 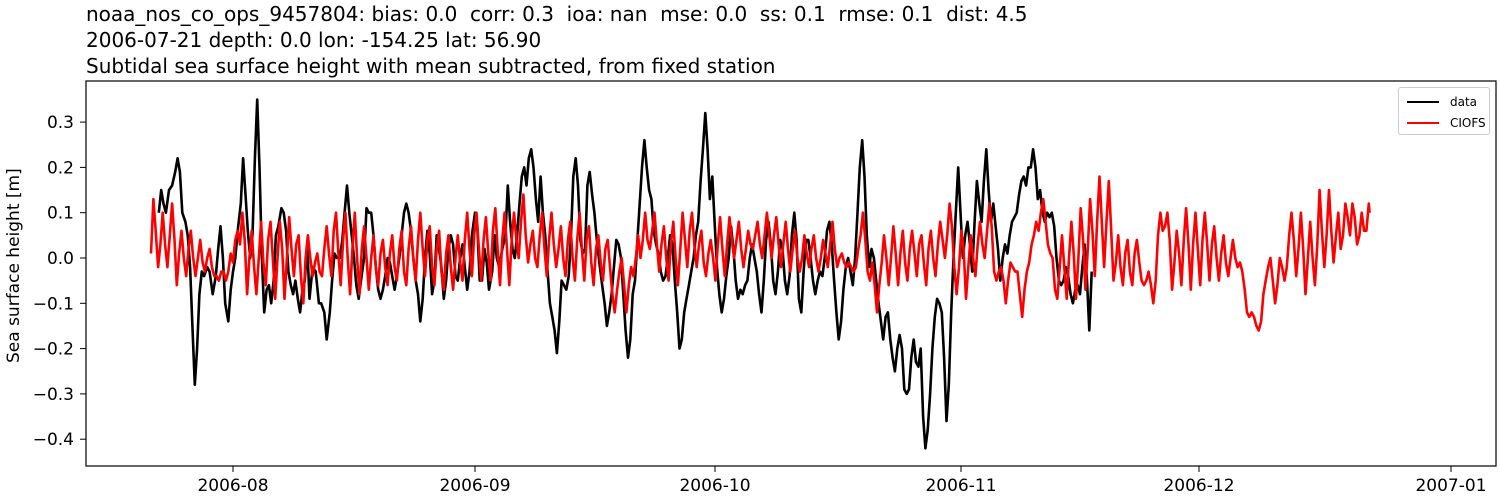 I want to click on y-tick-label: −0.3, so click(x=53, y=395).